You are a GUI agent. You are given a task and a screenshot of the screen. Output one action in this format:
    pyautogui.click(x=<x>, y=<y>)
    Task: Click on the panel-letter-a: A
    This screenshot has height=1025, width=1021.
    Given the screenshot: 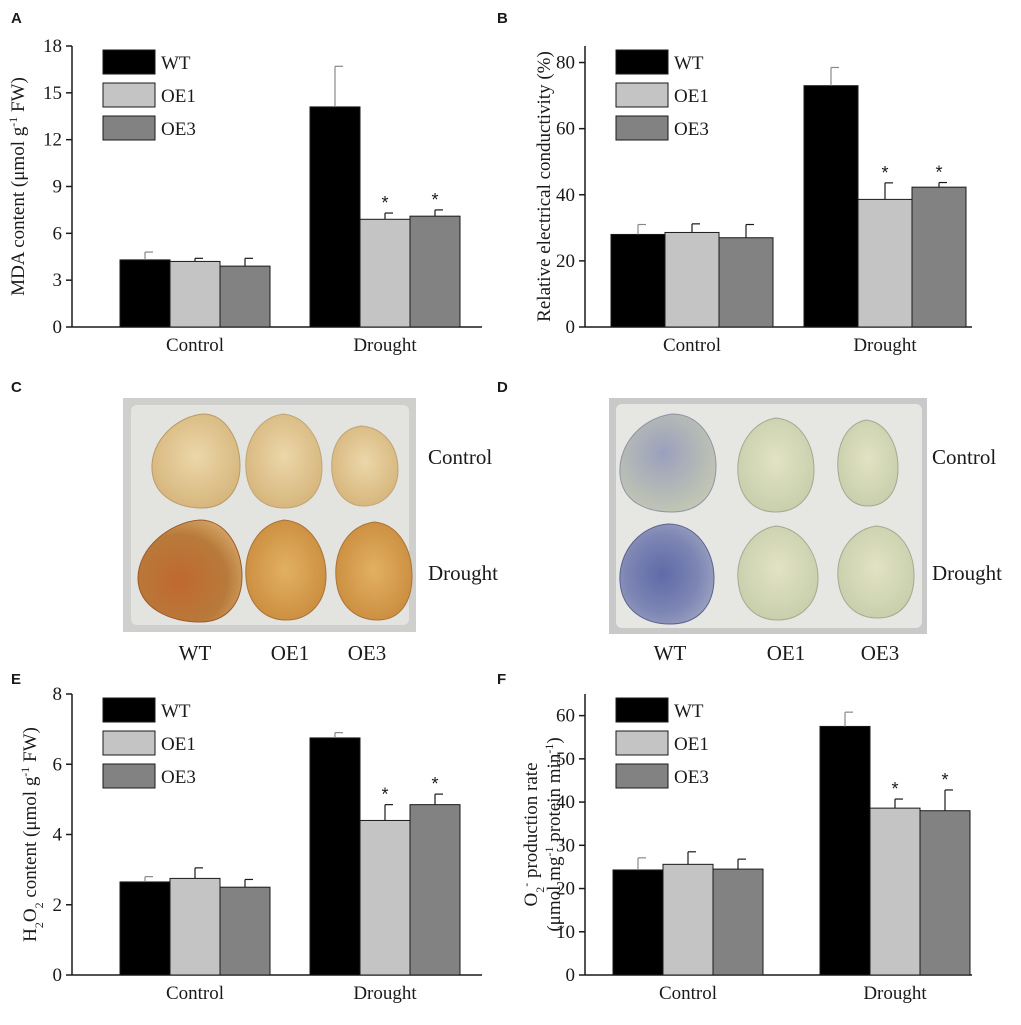 What is the action you would take?
    pyautogui.click(x=16, y=18)
    